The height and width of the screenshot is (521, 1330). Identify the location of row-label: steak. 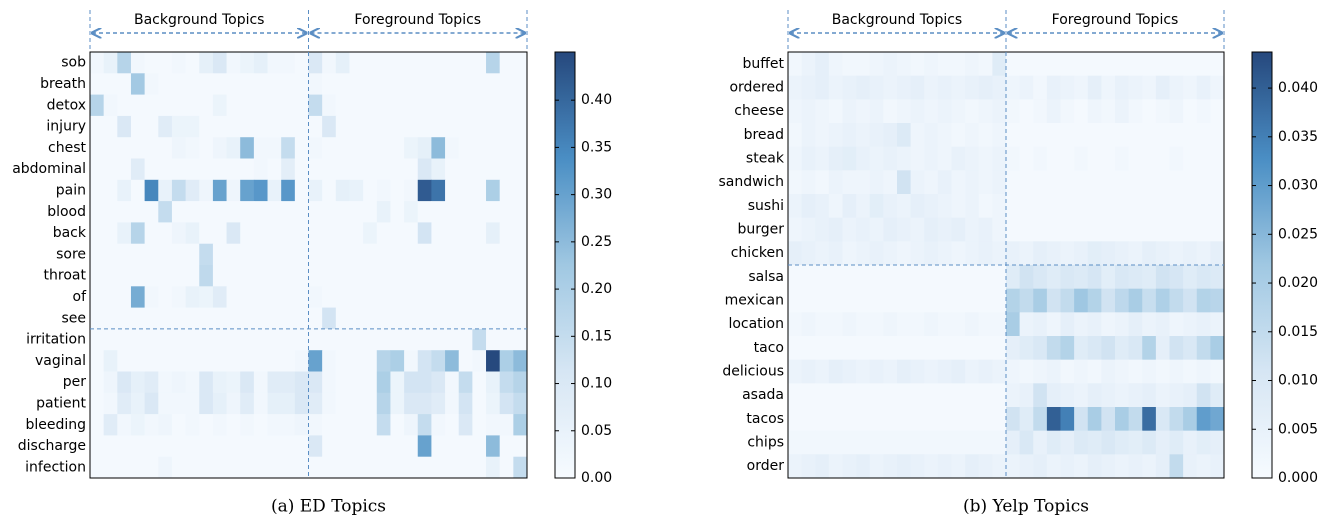
(765, 159).